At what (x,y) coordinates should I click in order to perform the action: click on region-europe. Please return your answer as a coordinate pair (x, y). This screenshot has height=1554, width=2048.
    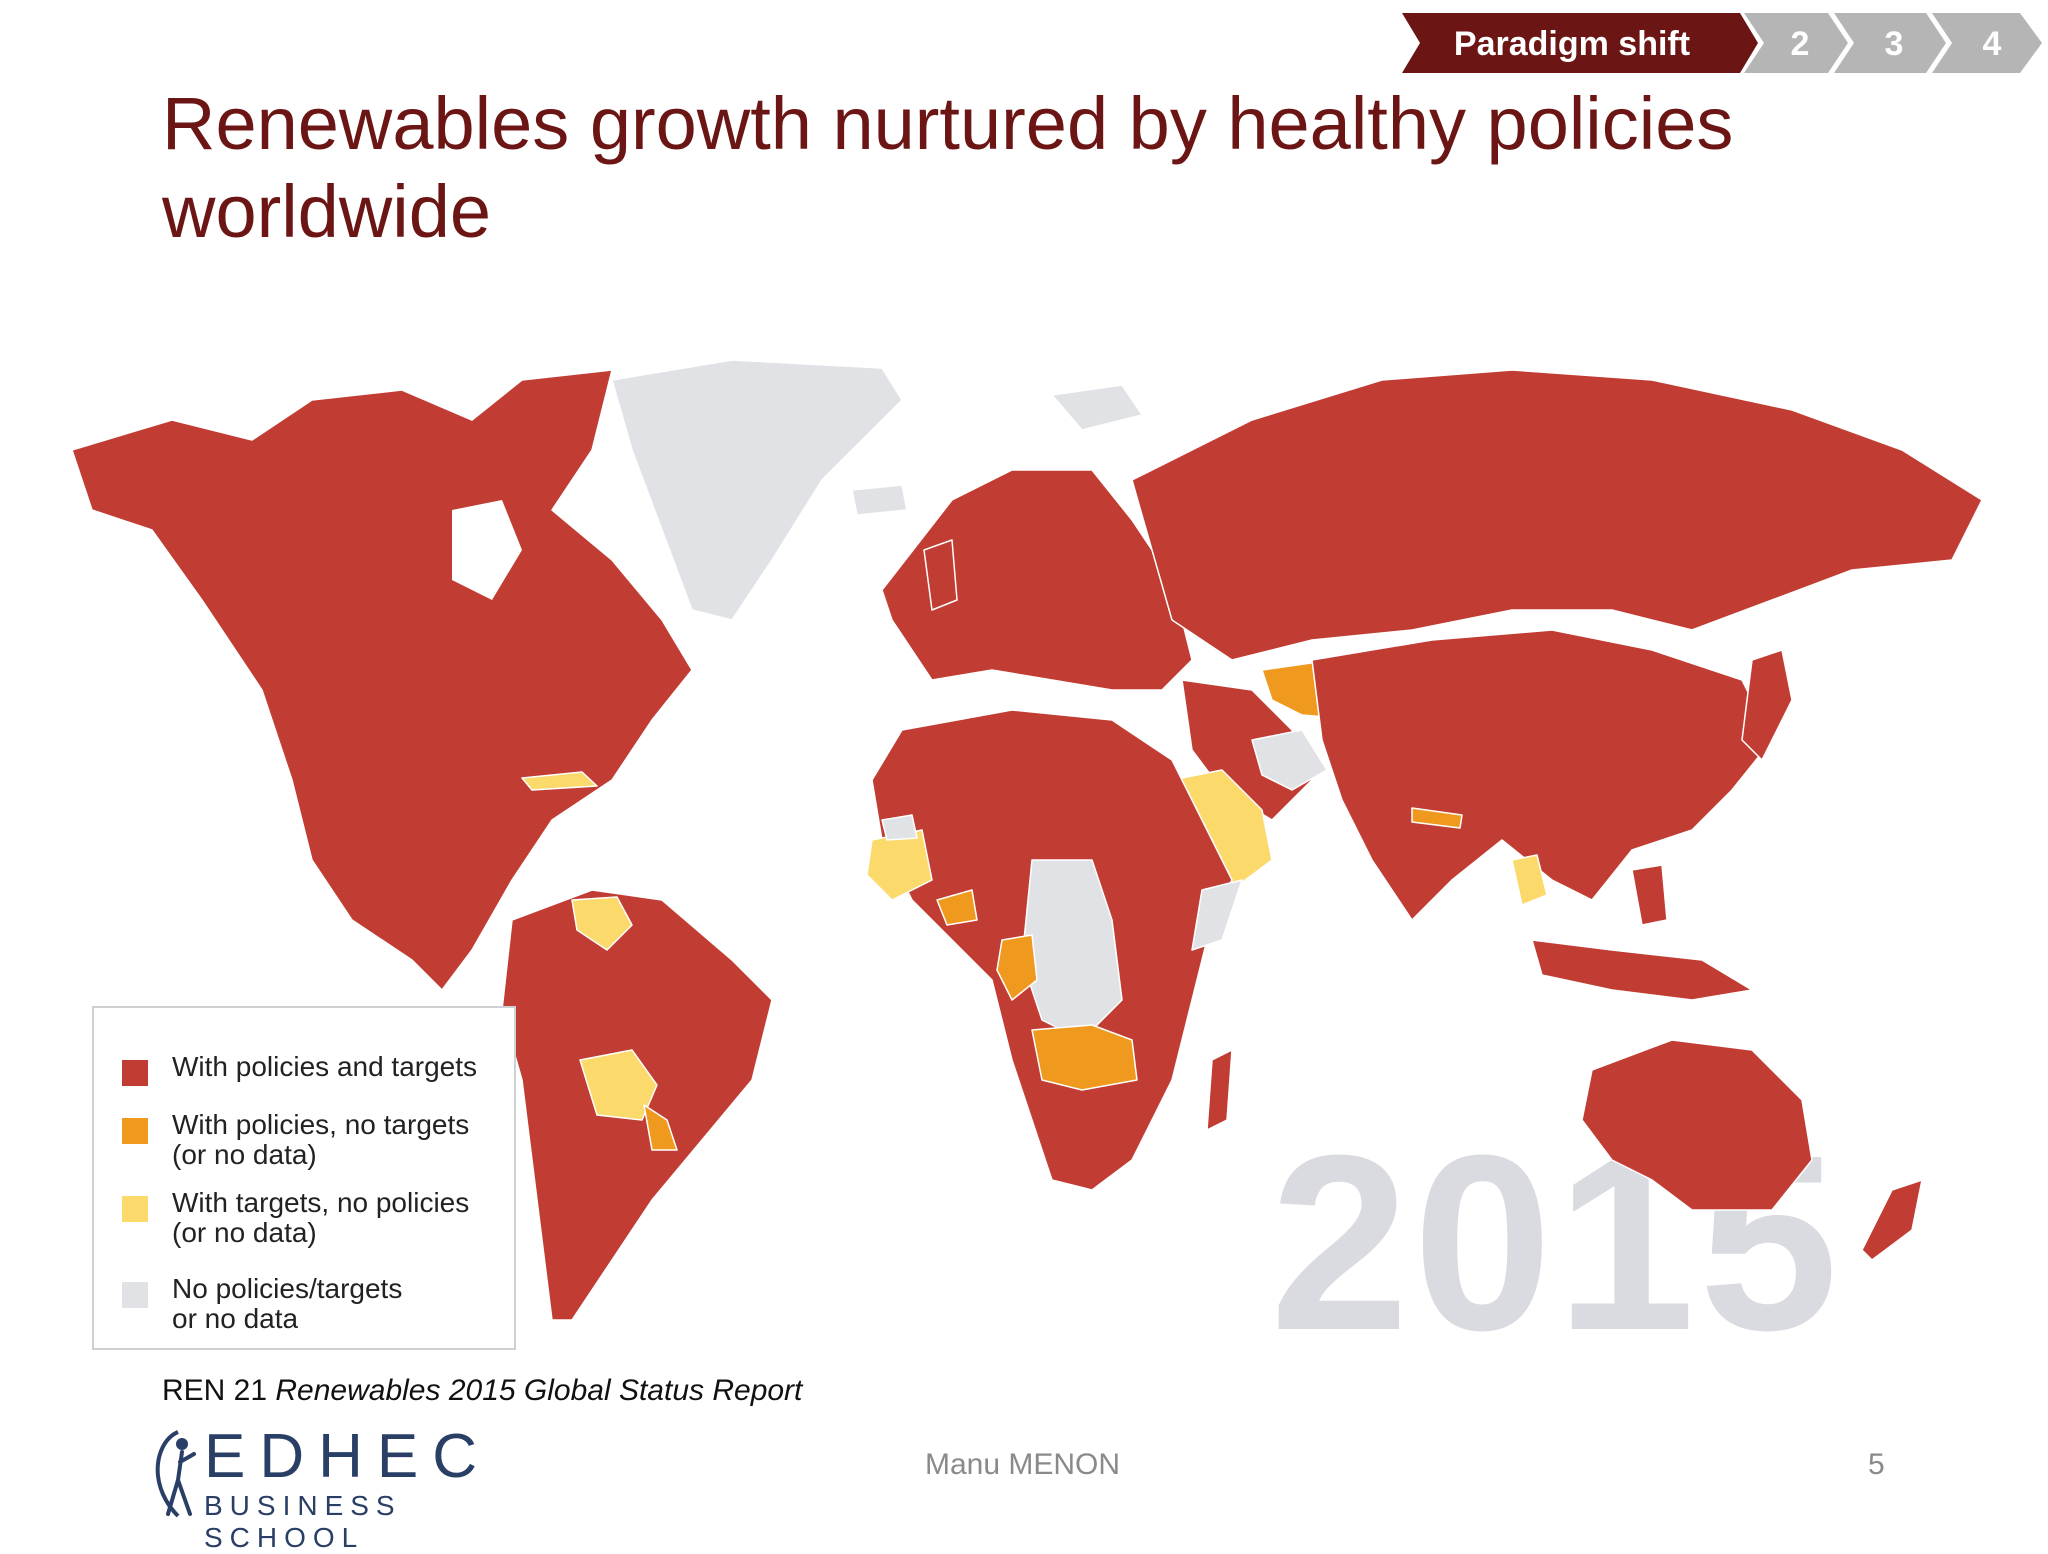
    Looking at the image, I should click on (1037, 580).